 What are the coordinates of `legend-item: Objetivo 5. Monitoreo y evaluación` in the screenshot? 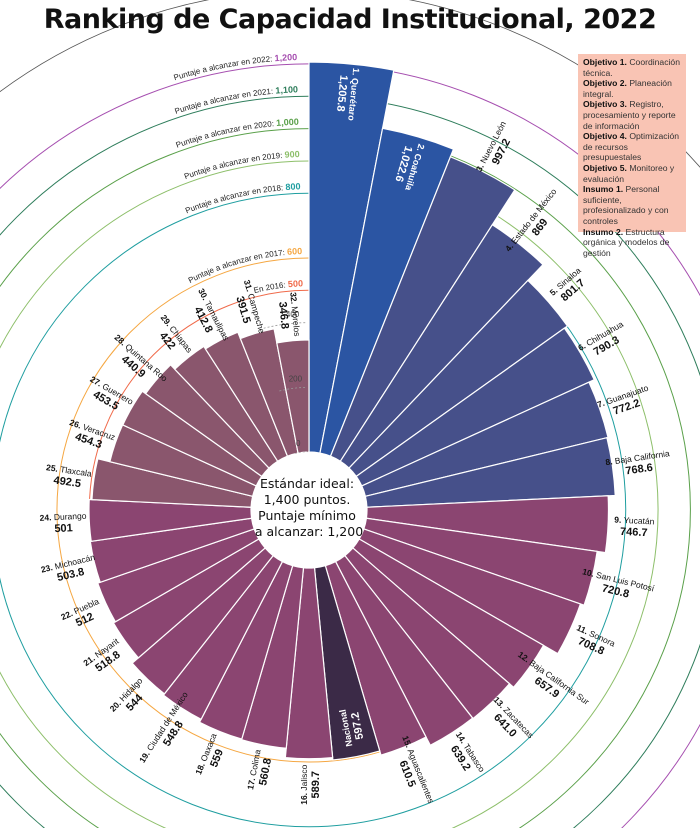 It's located at (632, 173).